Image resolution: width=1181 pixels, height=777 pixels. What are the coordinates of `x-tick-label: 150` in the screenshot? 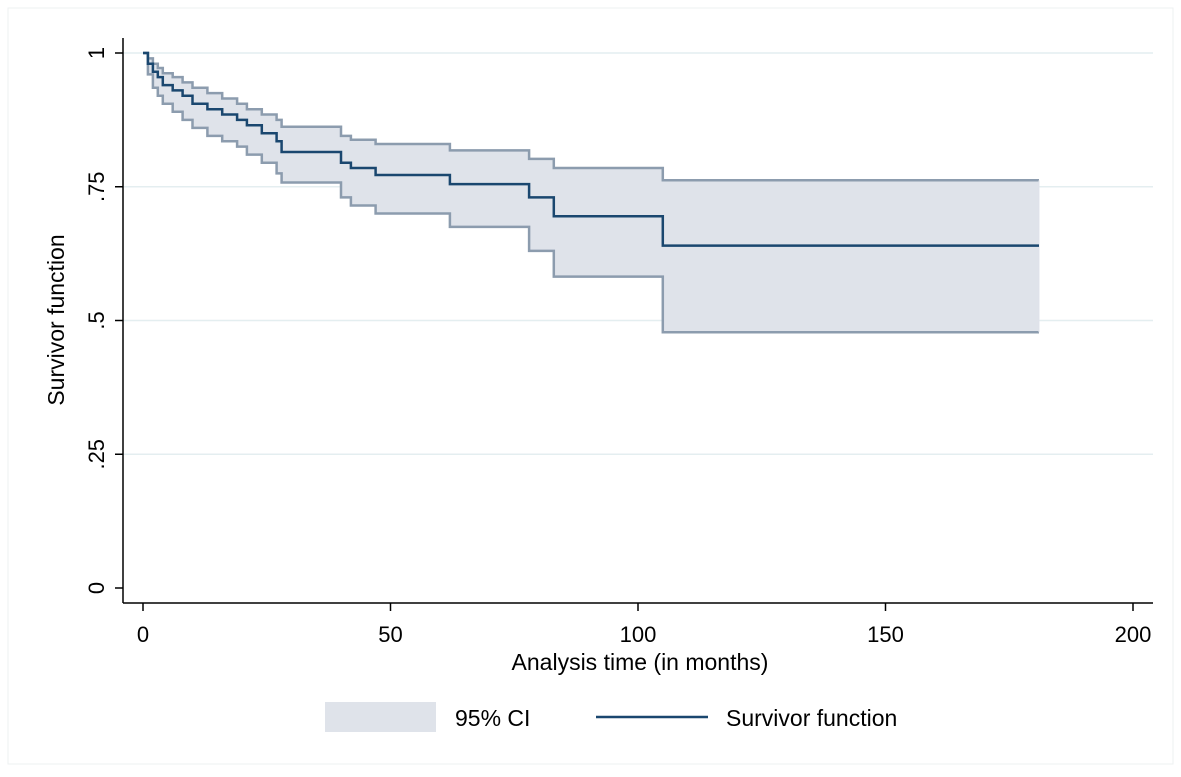 It's located at (885, 634).